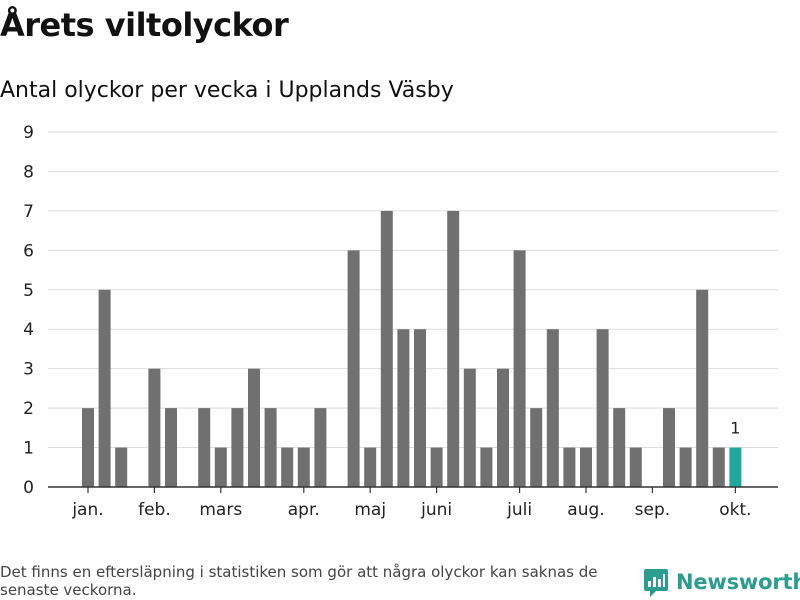 Image resolution: width=800 pixels, height=600 pixels. I want to click on x-tick-label: okt., so click(735, 510).